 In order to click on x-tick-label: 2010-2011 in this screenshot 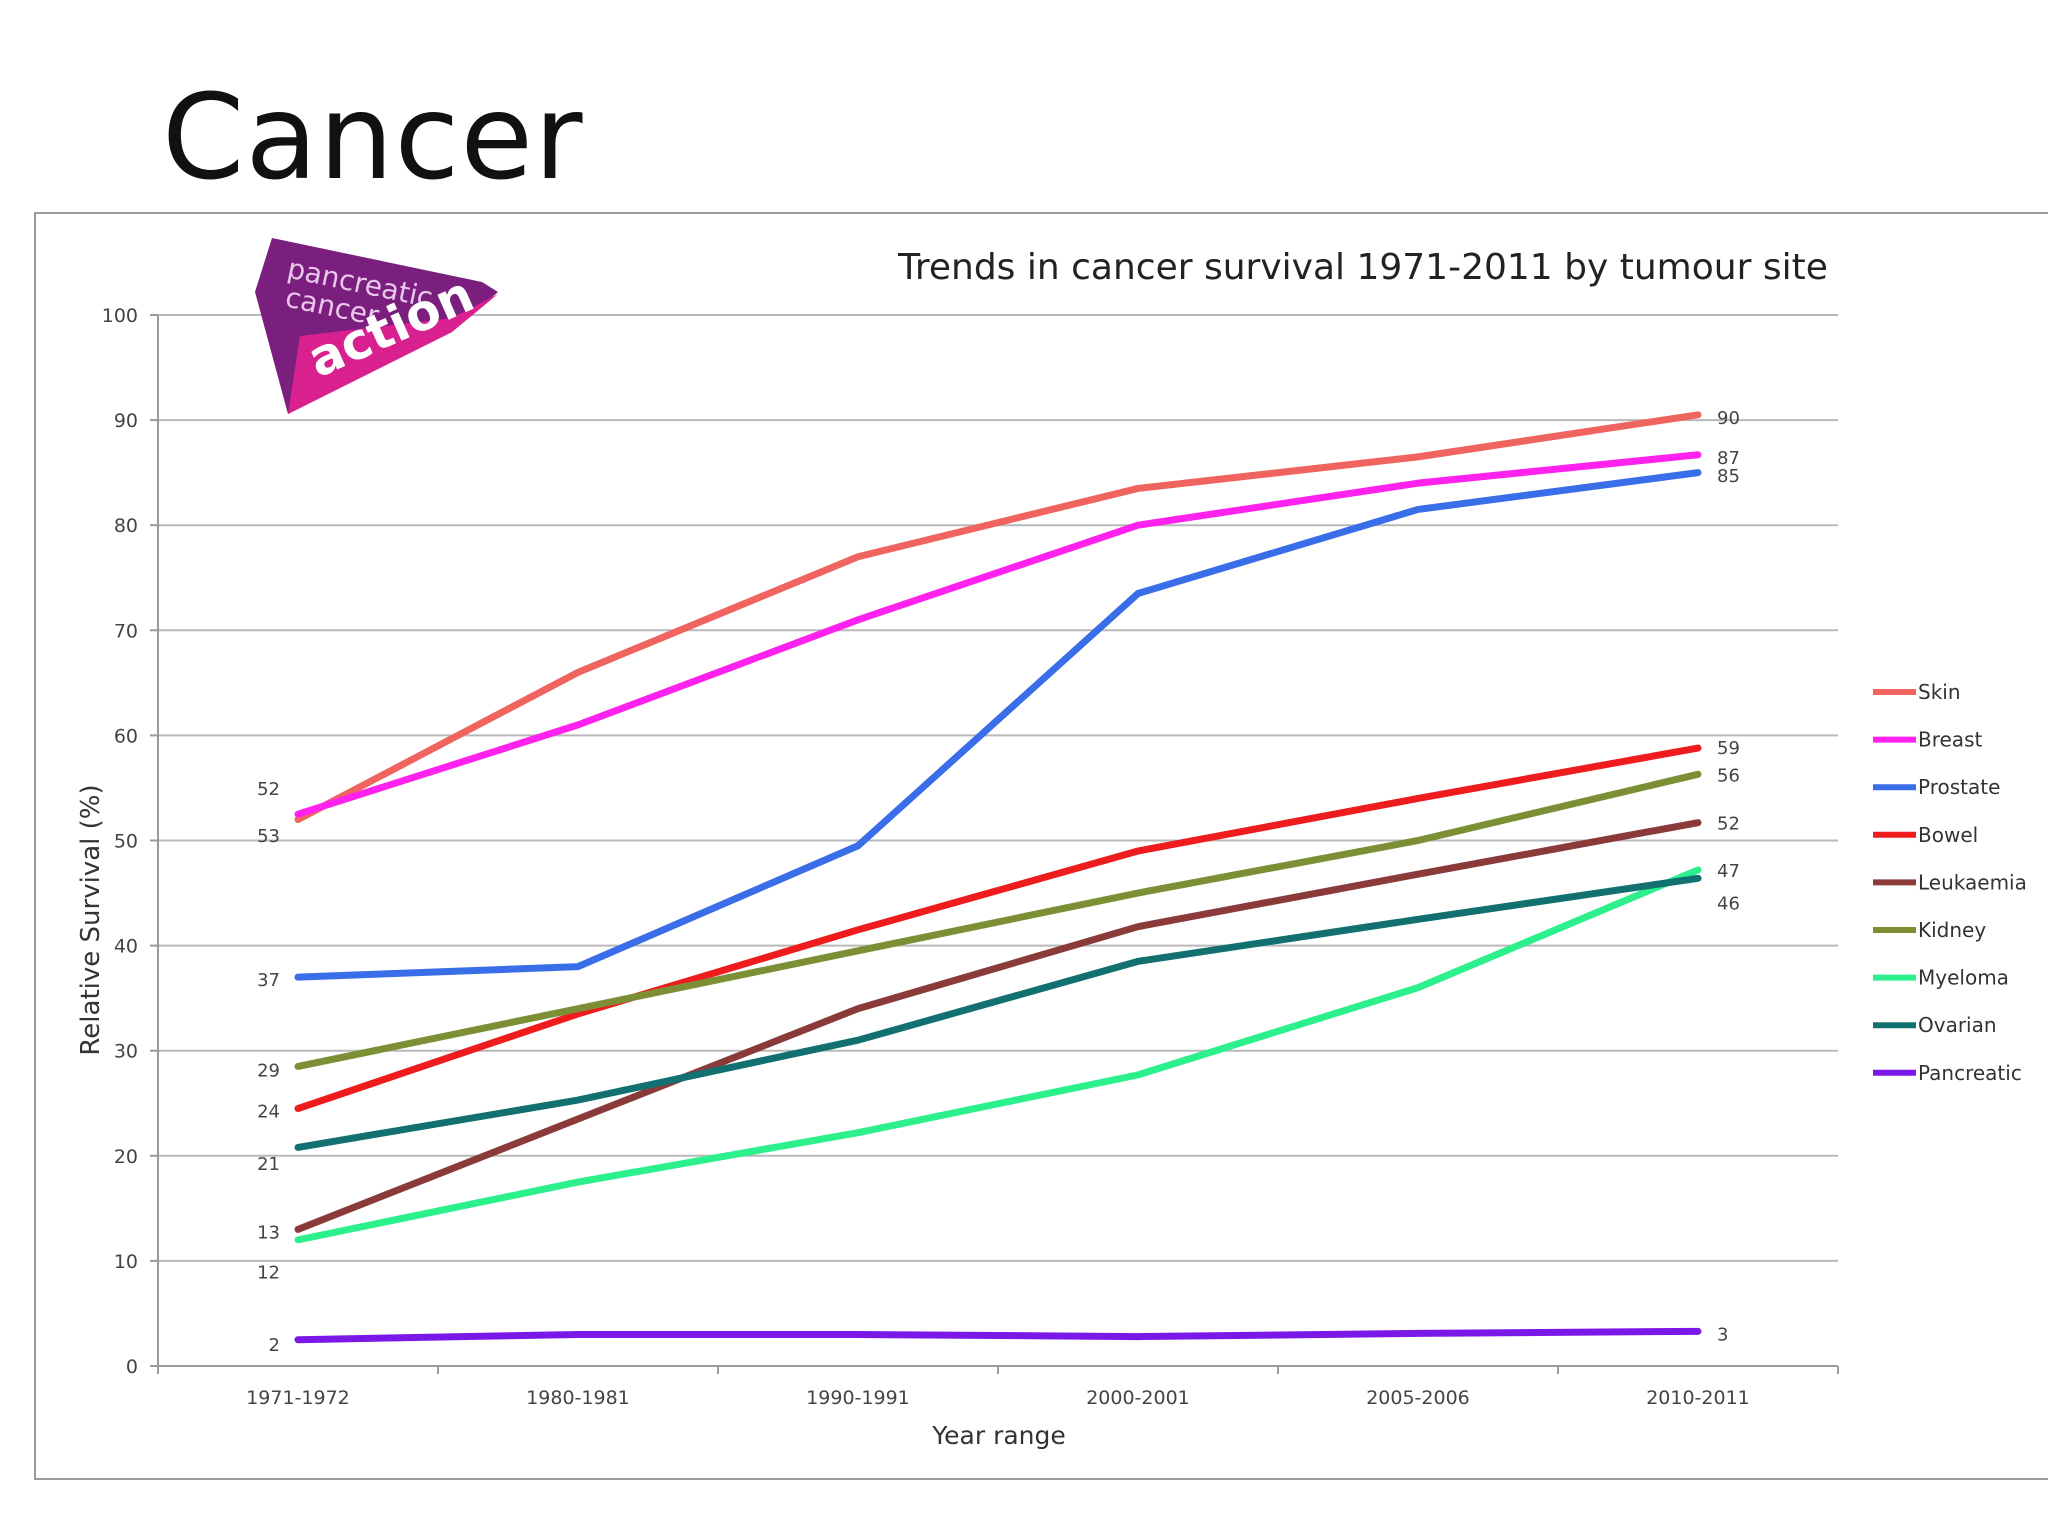, I will do `click(1698, 1398)`.